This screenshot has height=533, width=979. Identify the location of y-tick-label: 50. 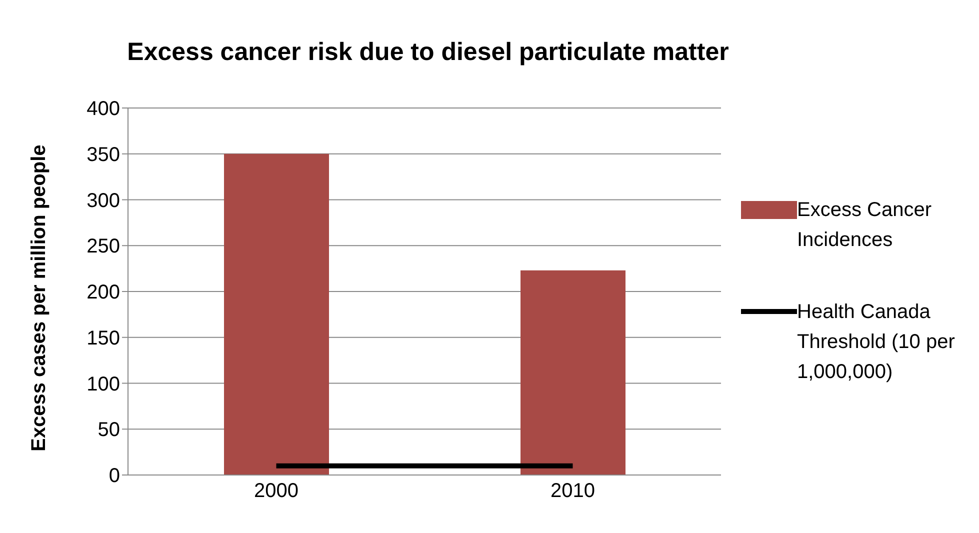
(109, 430).